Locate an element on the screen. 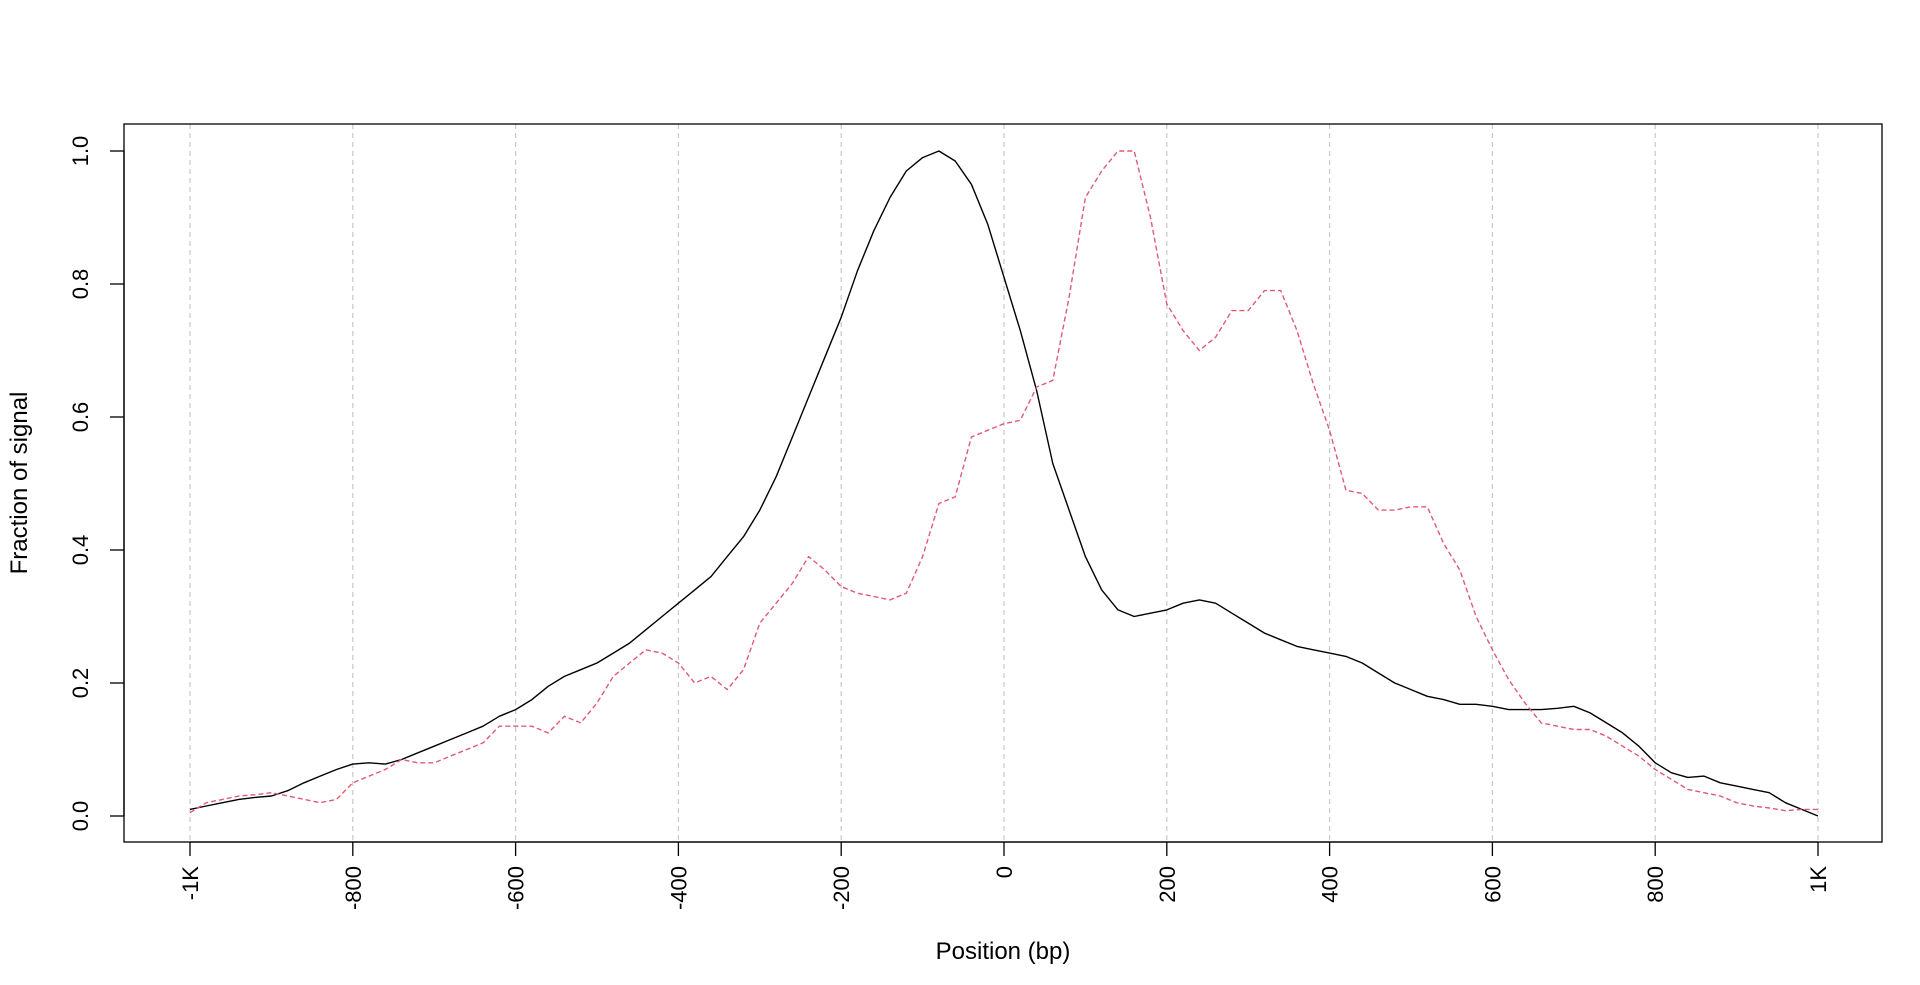  x-tick-label: 1K is located at coordinates (1818, 879).